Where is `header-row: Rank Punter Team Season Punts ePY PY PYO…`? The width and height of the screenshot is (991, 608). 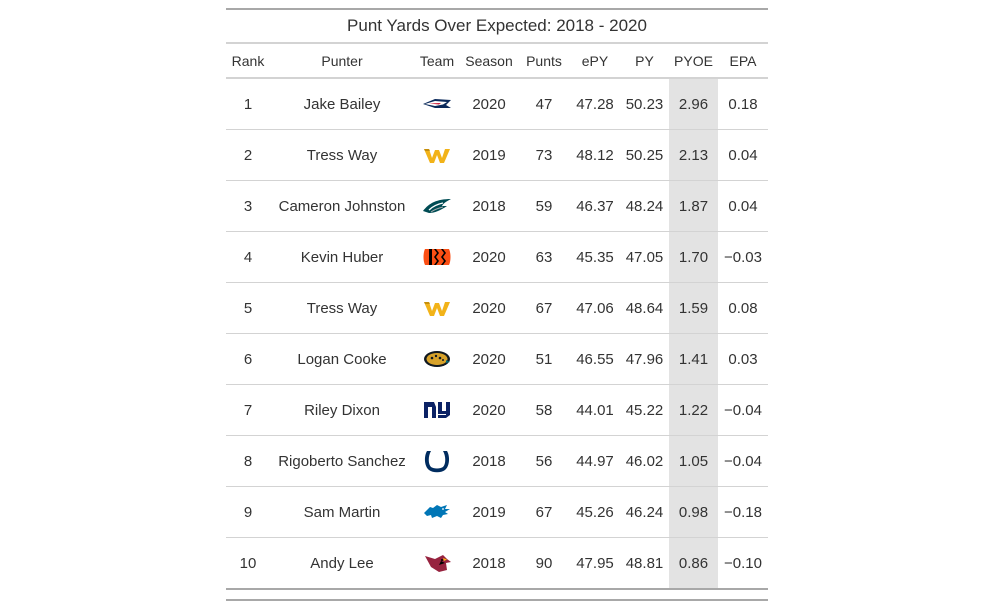
header-row: Rank Punter Team Season Punts ePY PY PYO… is located at coordinates (497, 61).